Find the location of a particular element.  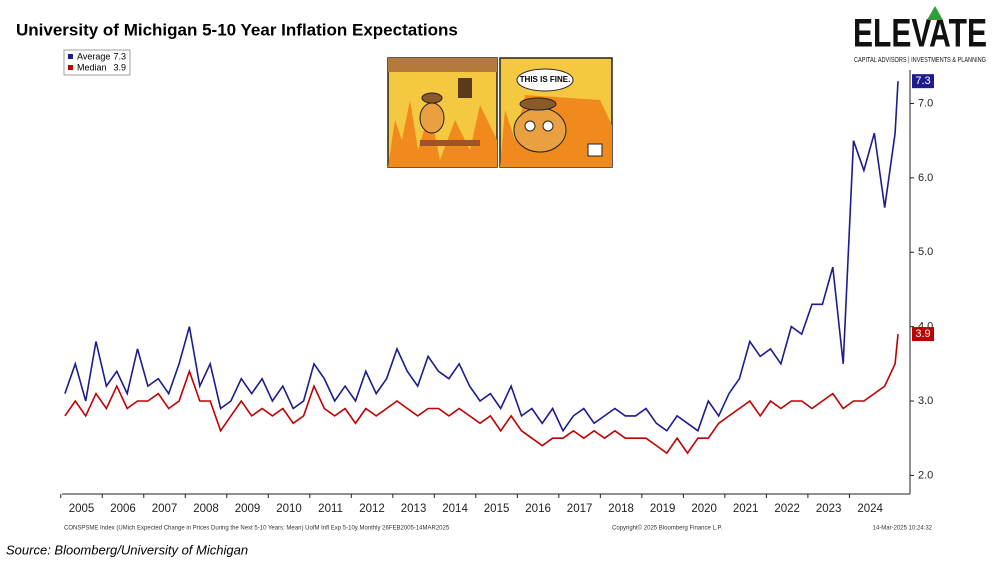

x-tick-label: 2008 is located at coordinates (206, 509).